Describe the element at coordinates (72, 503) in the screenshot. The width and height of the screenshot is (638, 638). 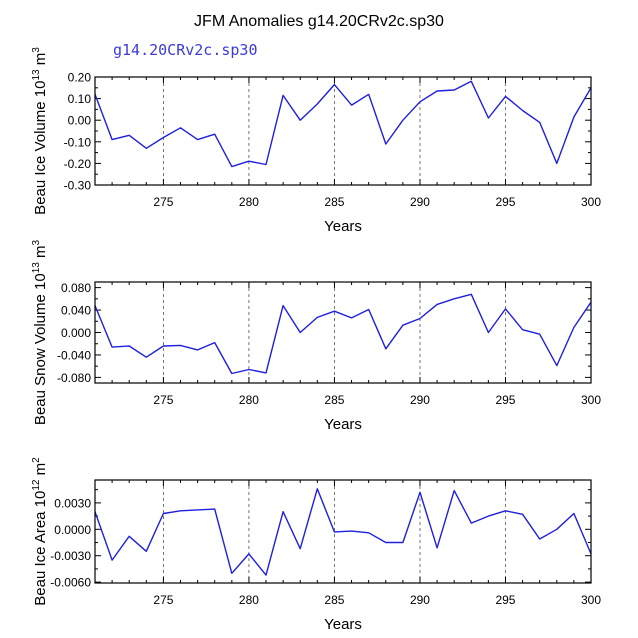
I see `y-tick-label: 0.0030` at that location.